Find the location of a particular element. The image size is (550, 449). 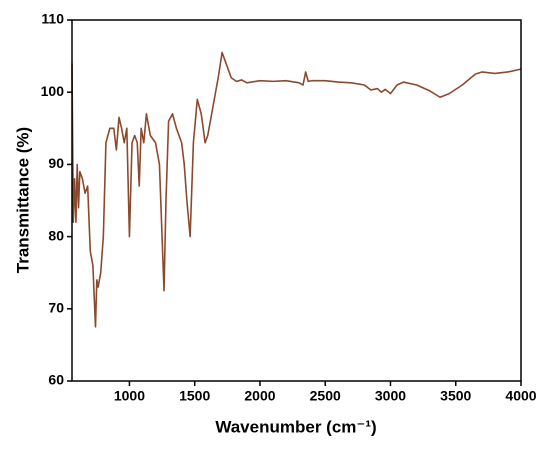

y-tick-label: 90 is located at coordinates (56, 163).